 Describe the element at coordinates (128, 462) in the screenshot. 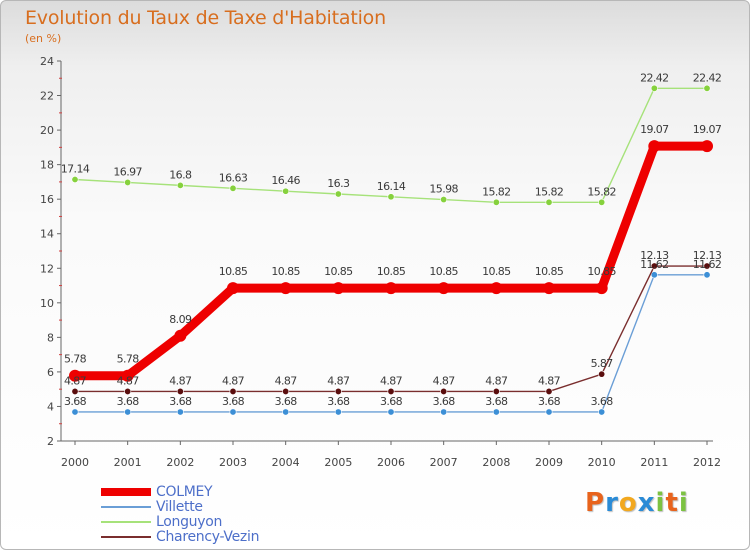

I see `x-tick-label: 2001` at that location.